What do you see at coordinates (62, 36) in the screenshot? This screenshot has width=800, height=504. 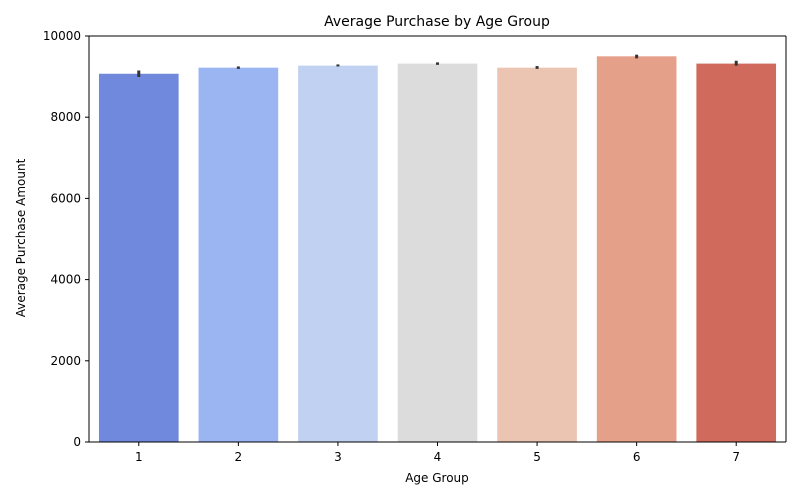 I see `y-tick-label-10000: 10000` at bounding box center [62, 36].